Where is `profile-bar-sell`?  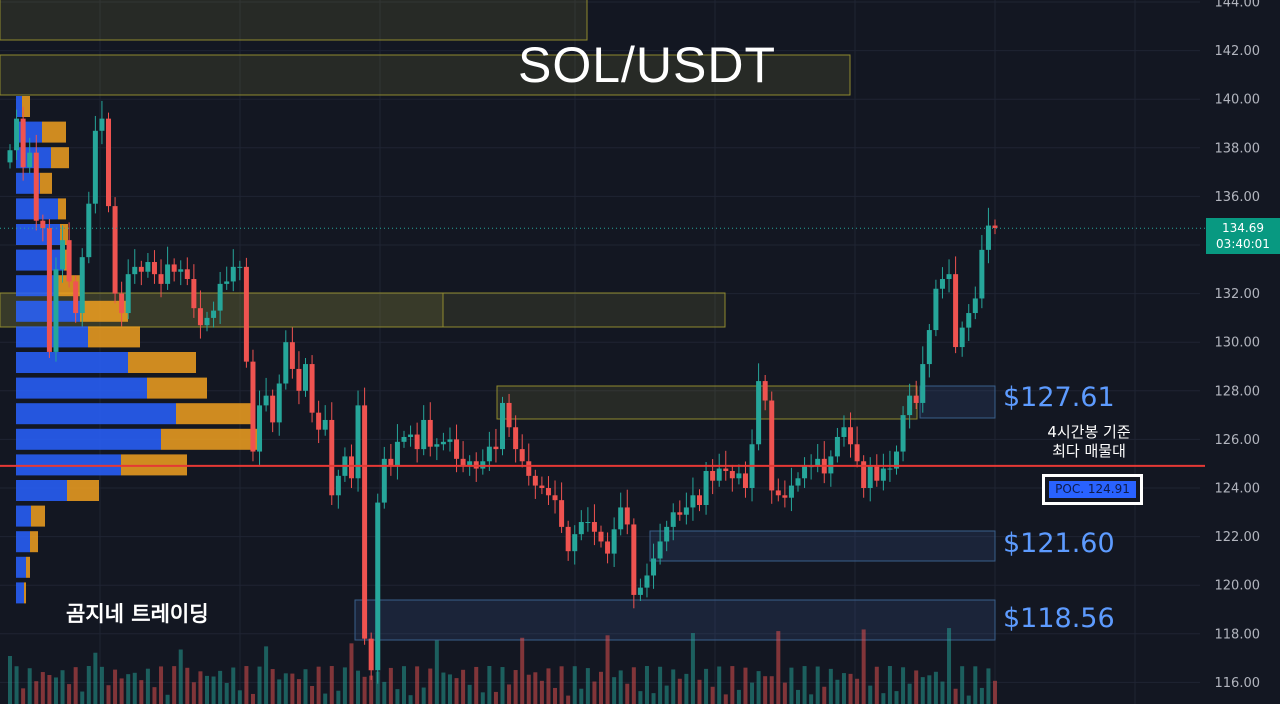 profile-bar-sell is located at coordinates (46, 183).